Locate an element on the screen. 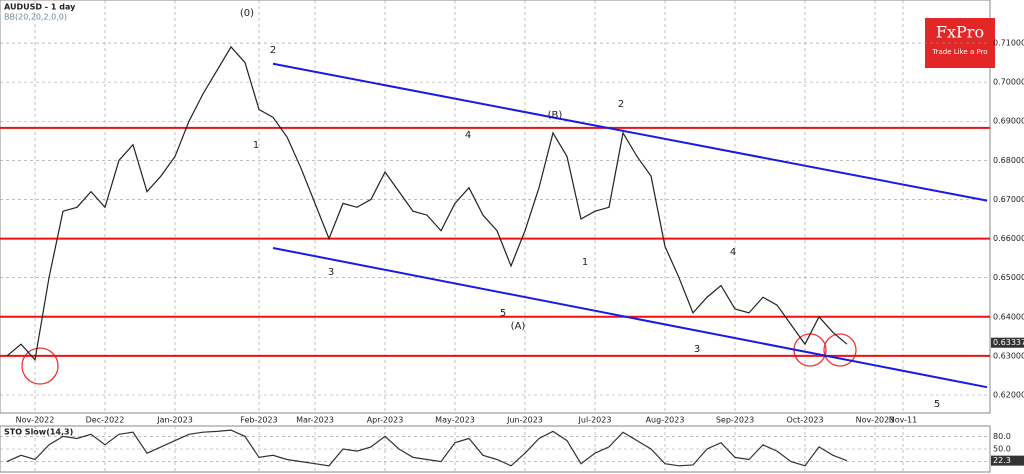 The width and height of the screenshot is (1024, 474). x-tick-label: Nov-2022 is located at coordinates (35, 420).